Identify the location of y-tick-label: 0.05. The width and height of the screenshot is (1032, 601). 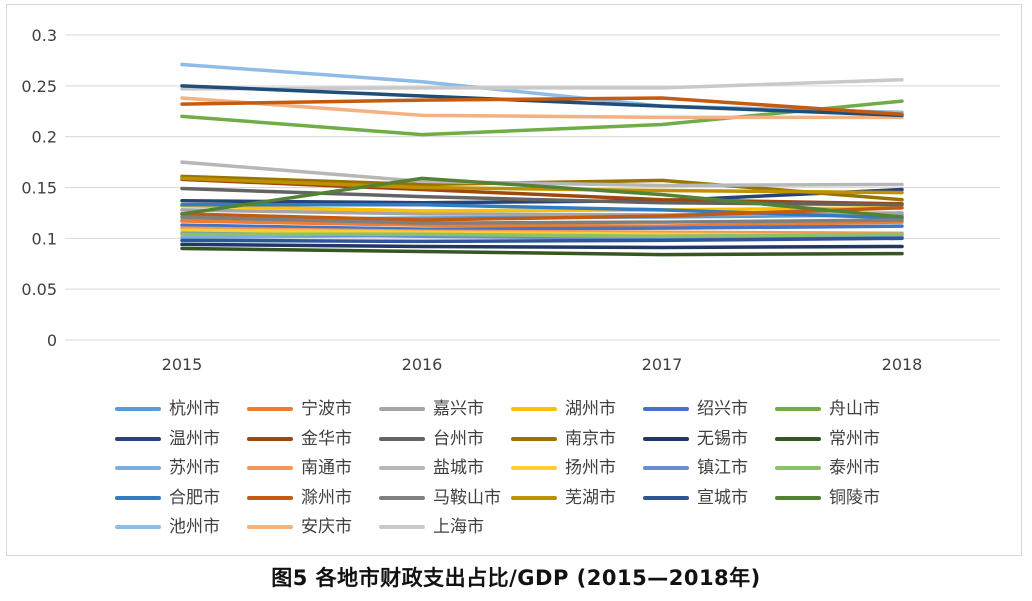
(39, 289).